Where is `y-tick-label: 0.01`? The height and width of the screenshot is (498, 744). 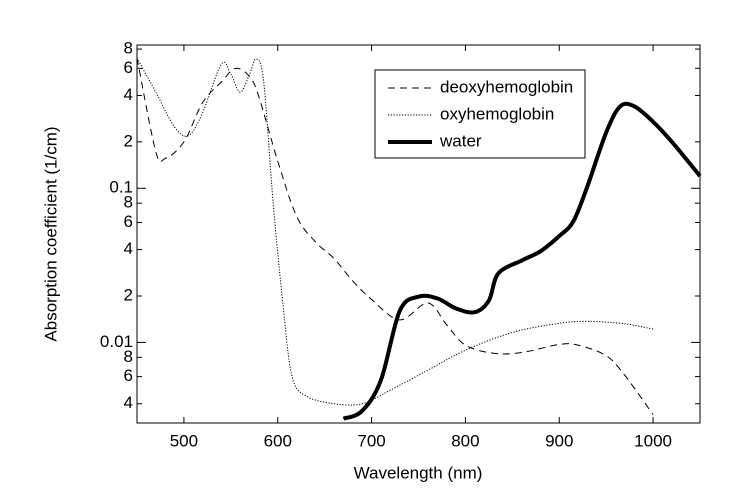 y-tick-label: 0.01 is located at coordinates (116, 341).